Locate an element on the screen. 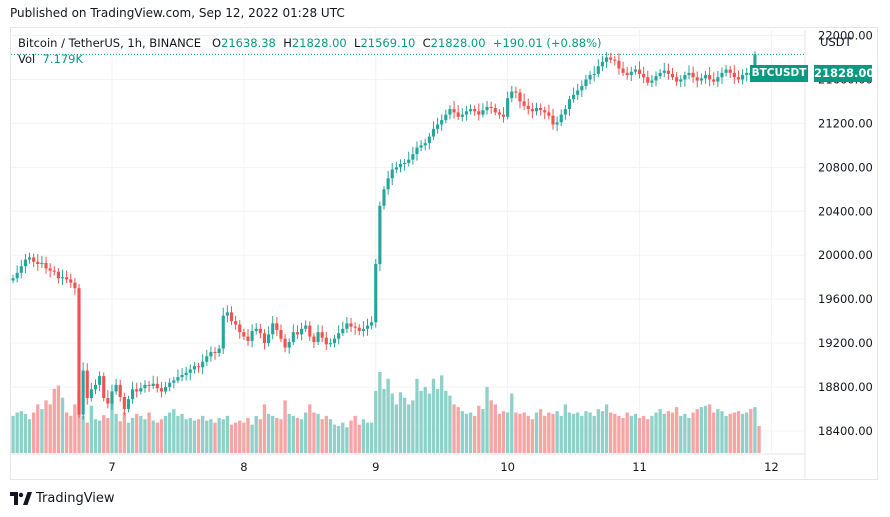  y-tick-label: 18400.00 is located at coordinates (845, 431).